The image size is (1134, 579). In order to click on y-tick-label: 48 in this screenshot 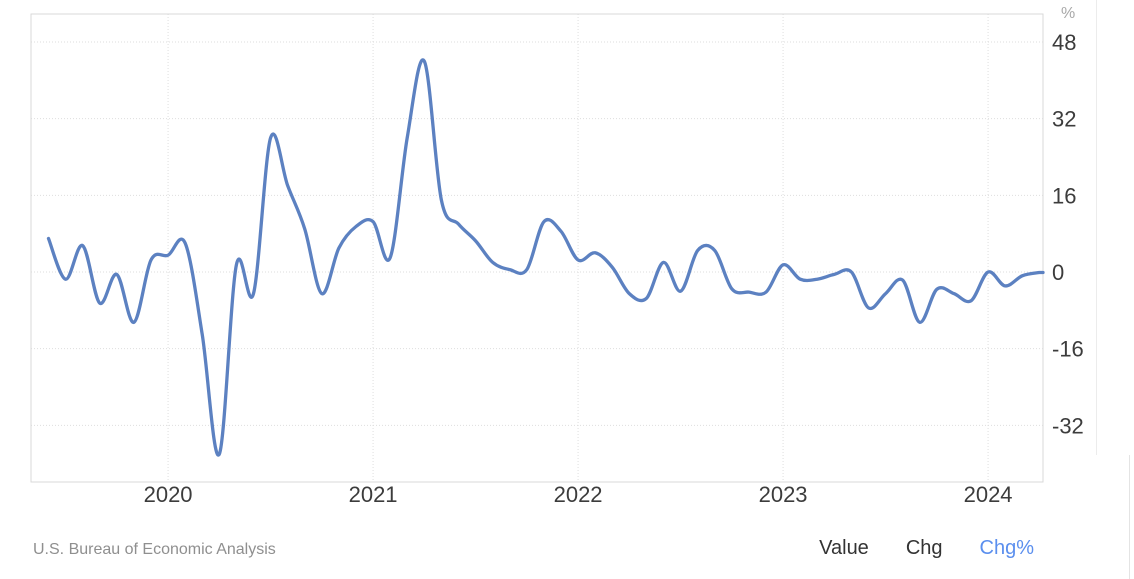, I will do `click(1064, 42)`.